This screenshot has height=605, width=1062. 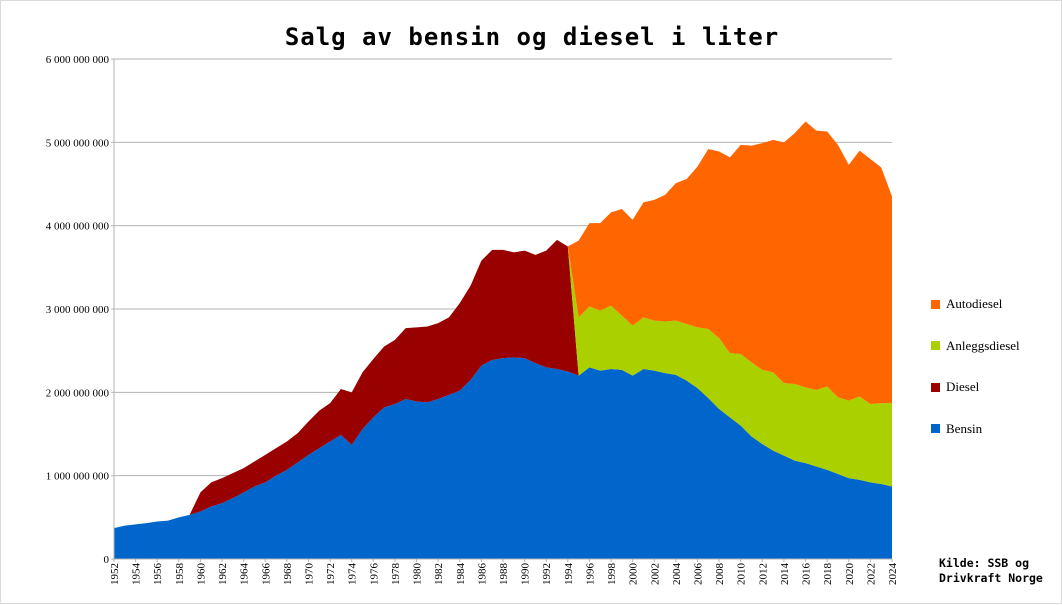 What do you see at coordinates (482, 574) in the screenshot?
I see `x-tick-label: 1986` at bounding box center [482, 574].